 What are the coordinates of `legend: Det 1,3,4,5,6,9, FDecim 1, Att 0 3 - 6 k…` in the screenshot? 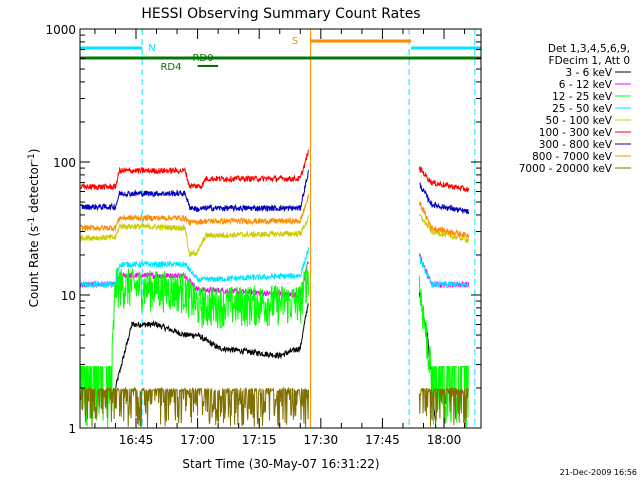 It's located at (575, 109).